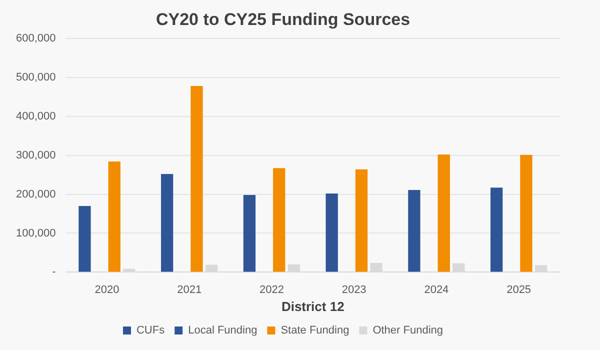 The image size is (600, 350). Describe the element at coordinates (36, 155) in the screenshot. I see `y-tick-label: 300,000` at that location.